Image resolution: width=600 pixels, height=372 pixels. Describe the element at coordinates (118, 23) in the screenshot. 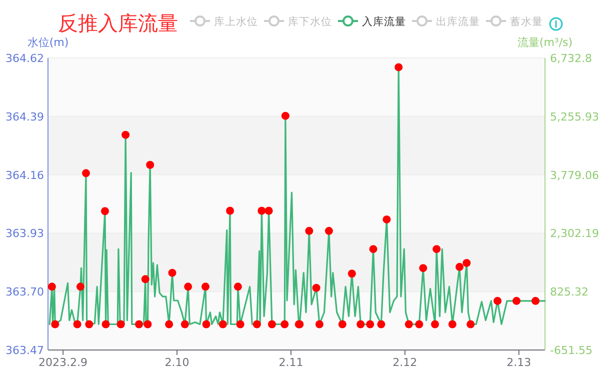

I see `title: 反推入库流量` at that location.